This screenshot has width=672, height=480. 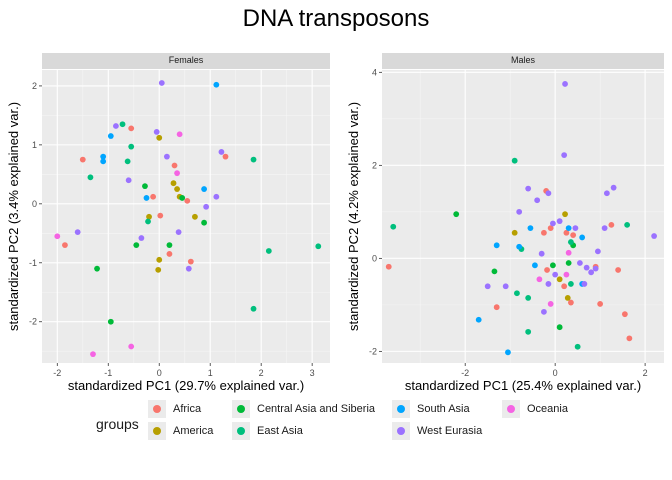 What do you see at coordinates (186, 61) in the screenshot?
I see `females-facet-strip` at bounding box center [186, 61].